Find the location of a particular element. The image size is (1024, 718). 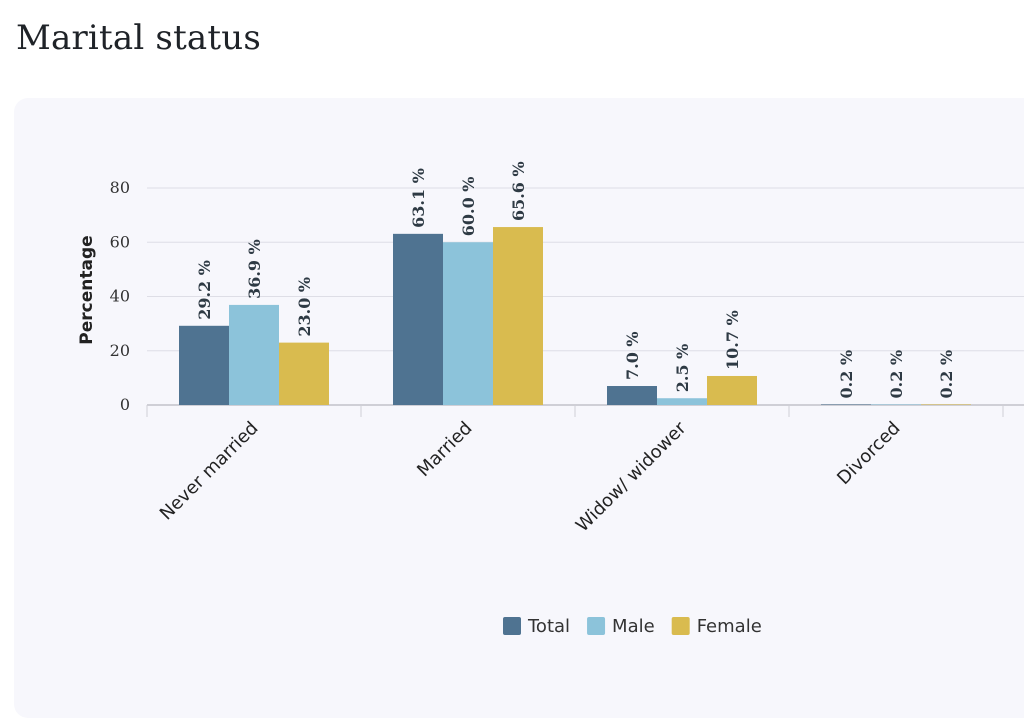

y-tick-label: 60 is located at coordinates (120, 241).